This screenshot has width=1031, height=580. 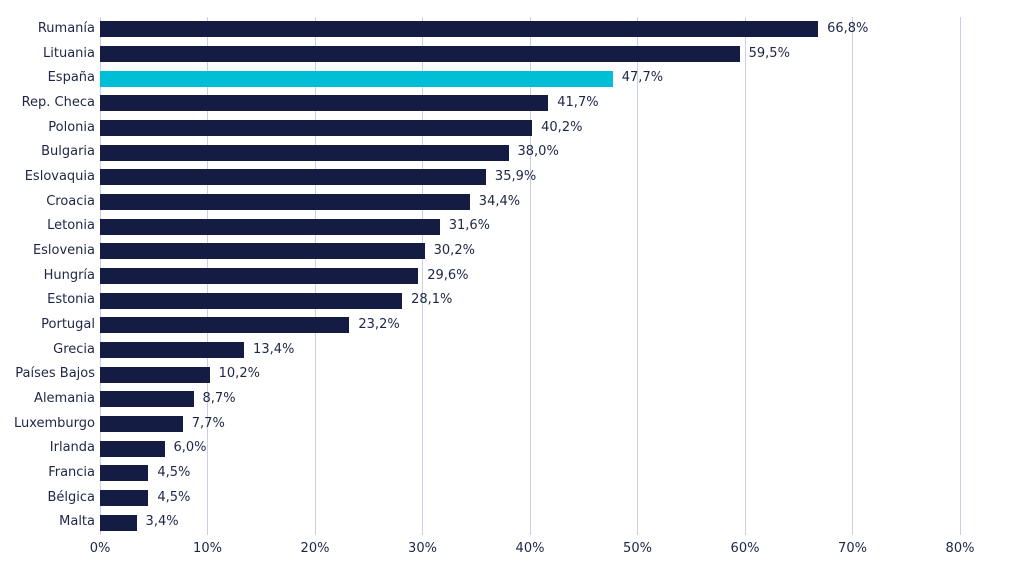 I want to click on value-label: 8,7%, so click(x=219, y=398).